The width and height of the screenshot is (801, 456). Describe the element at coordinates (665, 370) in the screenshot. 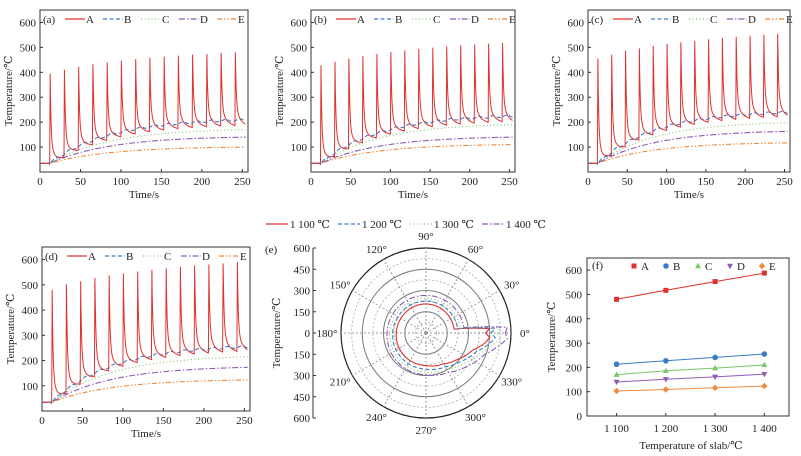

I see `data-point-C` at that location.